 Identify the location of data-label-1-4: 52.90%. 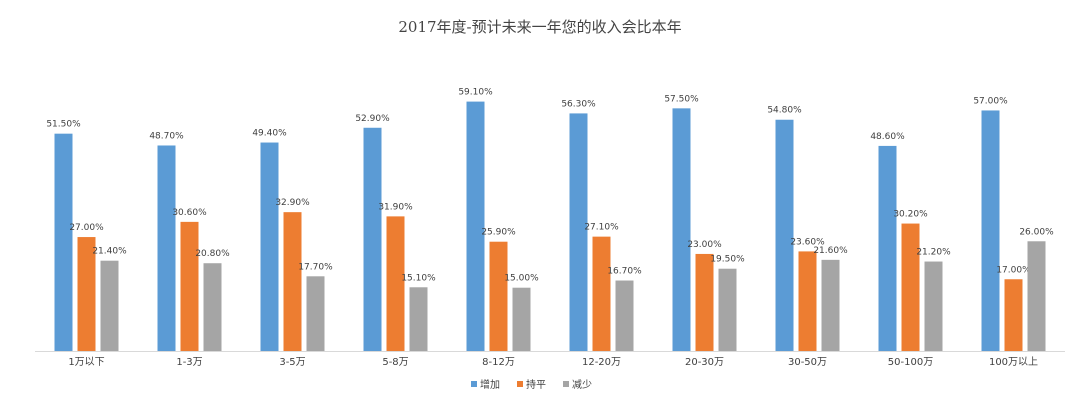
(372, 119).